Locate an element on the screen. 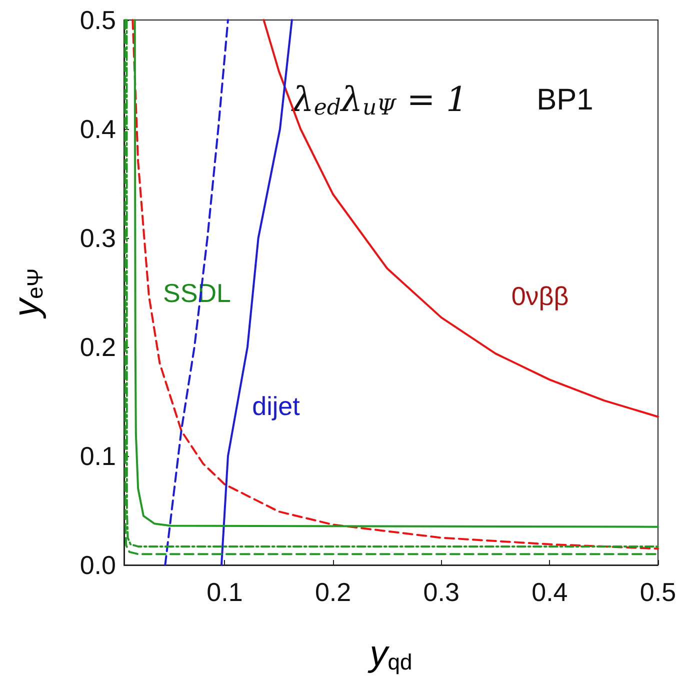 This screenshot has height=686, width=686. y-tick-label: 0.1 is located at coordinates (98, 456).